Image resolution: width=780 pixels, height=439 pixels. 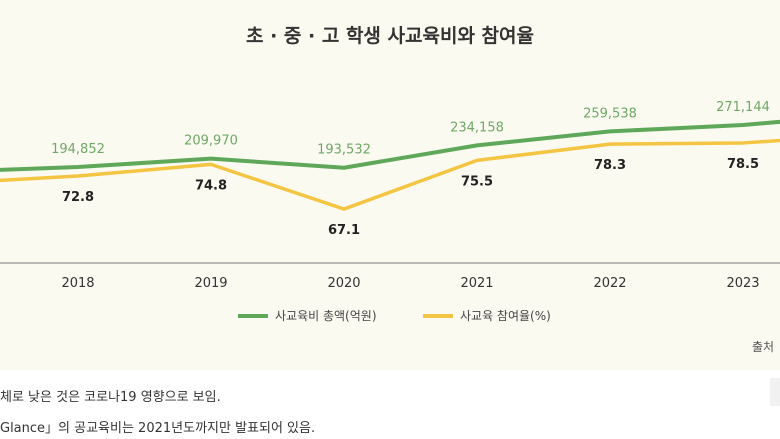 I want to click on participation-data-label: 75.5, so click(x=477, y=181).